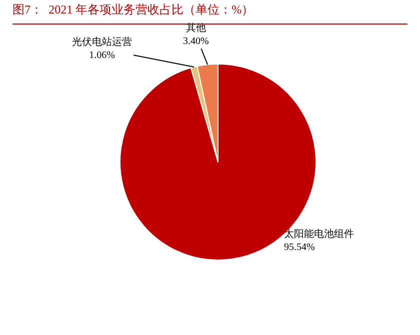 Image resolution: width=420 pixels, height=335 pixels. What do you see at coordinates (102, 55) in the screenshot?
I see `data-label: 1.06%` at bounding box center [102, 55].